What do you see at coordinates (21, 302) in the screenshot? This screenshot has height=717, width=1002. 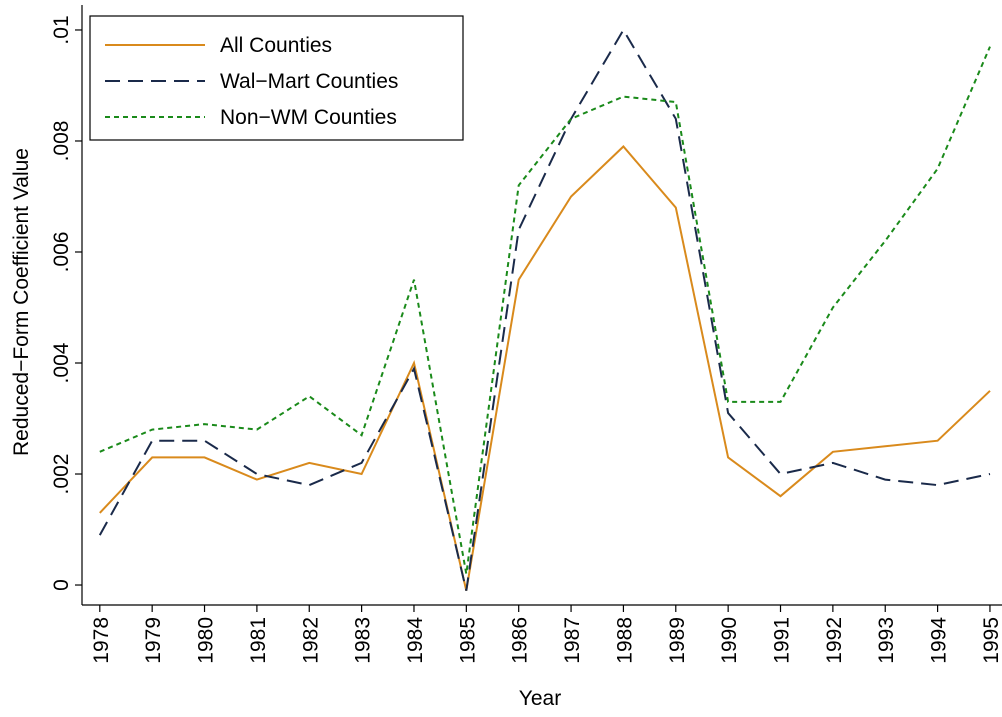 I see `y-axis-title: Reduced−Form Coefficient Value` at bounding box center [21, 302].